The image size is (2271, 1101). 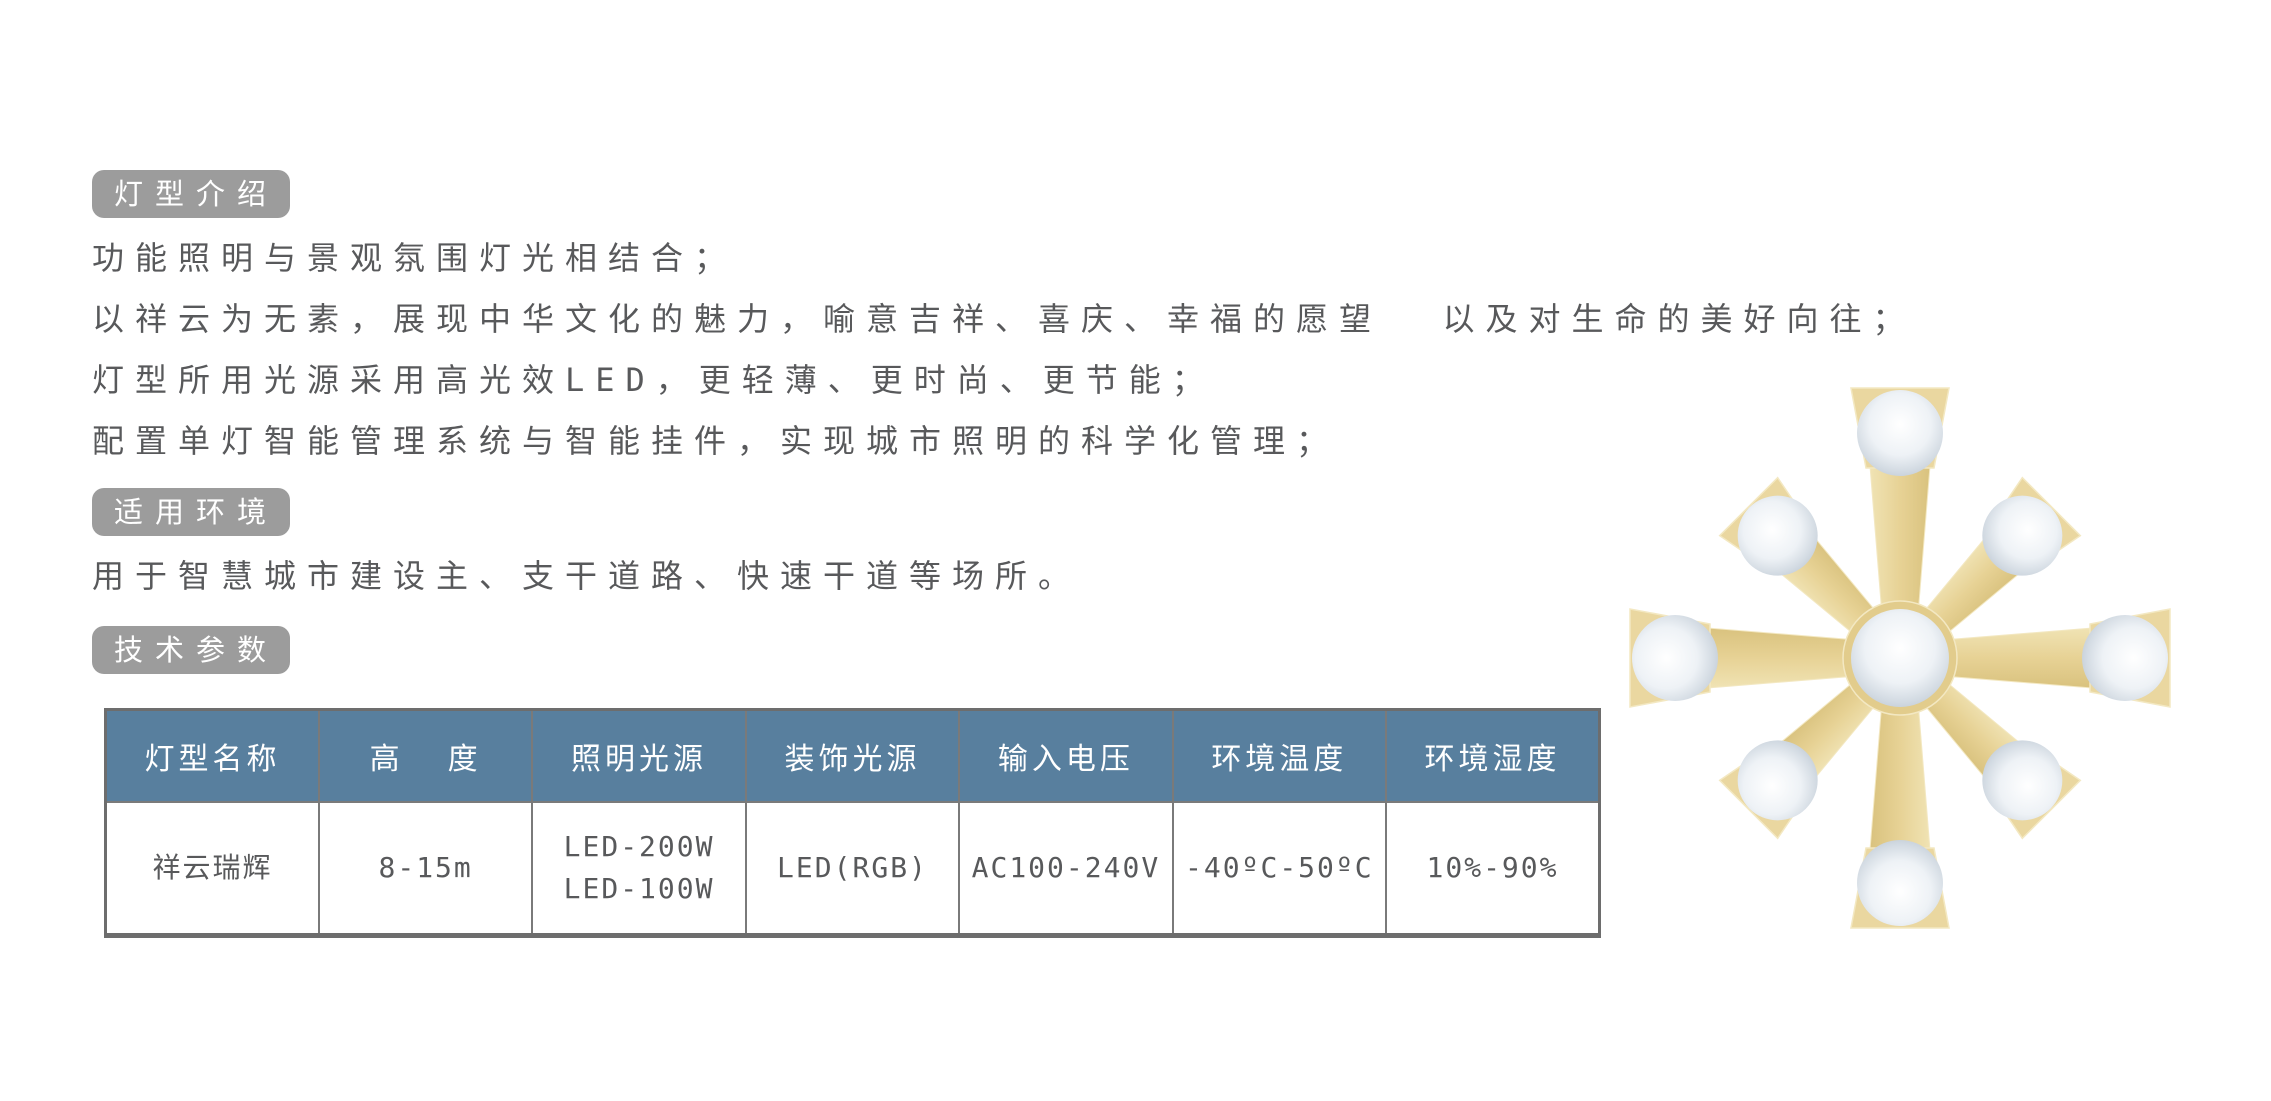 I want to click on cell-decorative-source: LED(RGB), so click(x=852, y=869).